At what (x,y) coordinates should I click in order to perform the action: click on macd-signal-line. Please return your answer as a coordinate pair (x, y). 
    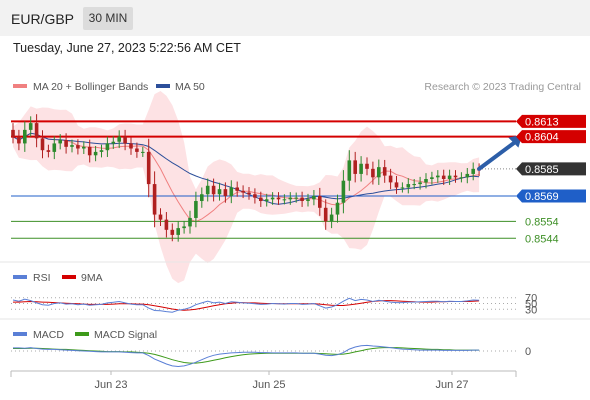
    Looking at the image, I should click on (246, 355).